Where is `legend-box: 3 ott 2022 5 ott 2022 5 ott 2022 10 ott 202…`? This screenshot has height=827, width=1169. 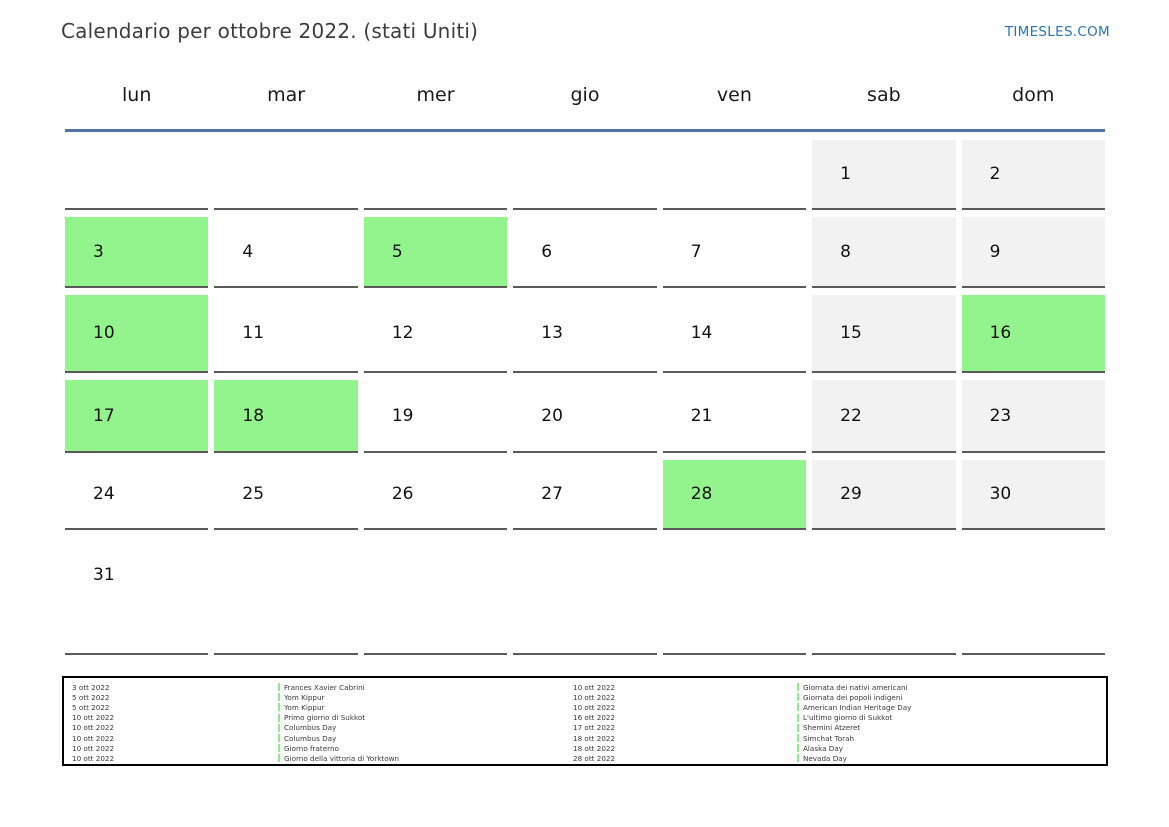 legend-box: 3 ott 2022 5 ott 2022 5 ott 2022 10 ott 202… is located at coordinates (585, 721).